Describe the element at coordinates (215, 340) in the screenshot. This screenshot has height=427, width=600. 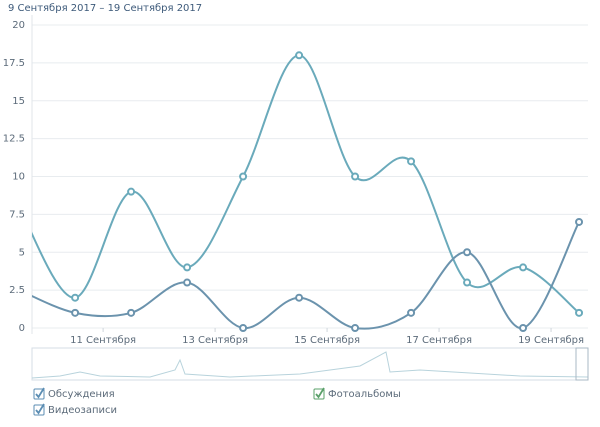
I see `x-tick-label: 13 Сентября` at that location.